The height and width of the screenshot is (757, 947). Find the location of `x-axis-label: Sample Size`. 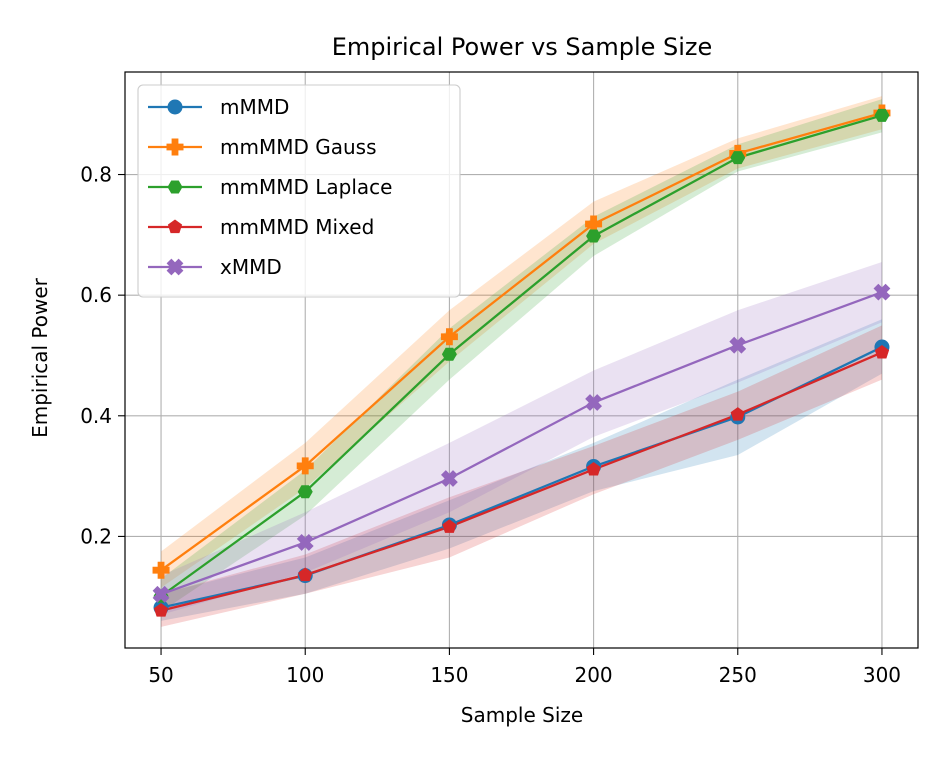

x-axis-label: Sample Size is located at coordinates (522, 715).